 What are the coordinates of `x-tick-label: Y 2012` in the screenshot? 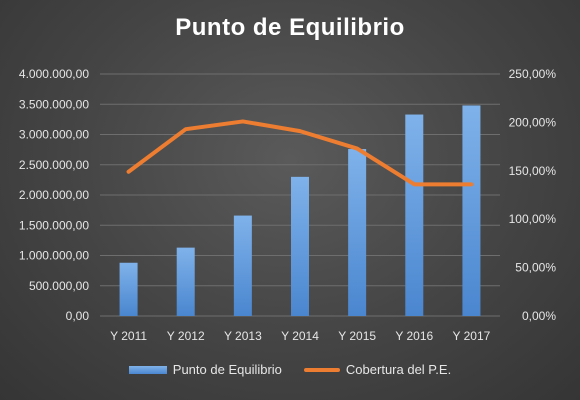 It's located at (186, 336).